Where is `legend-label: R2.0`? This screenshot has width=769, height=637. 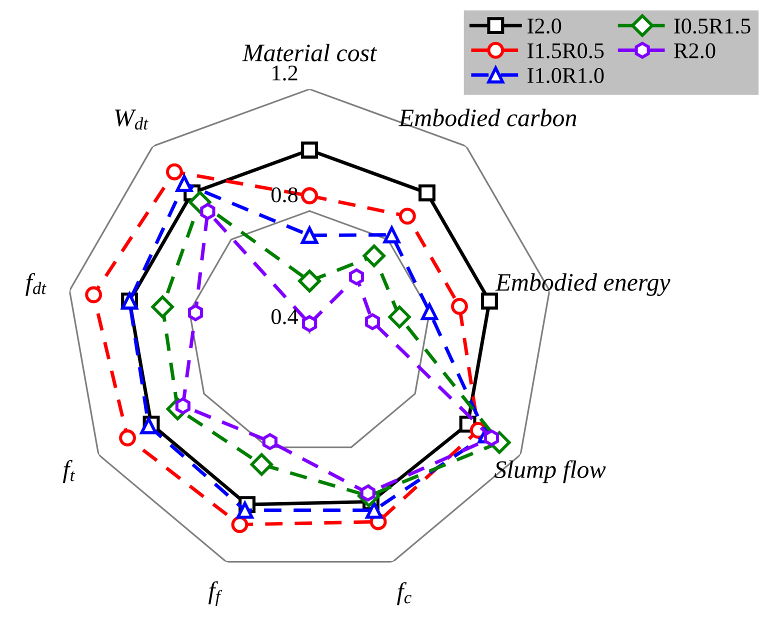
legend-label: R2.0 is located at coordinates (695, 50).